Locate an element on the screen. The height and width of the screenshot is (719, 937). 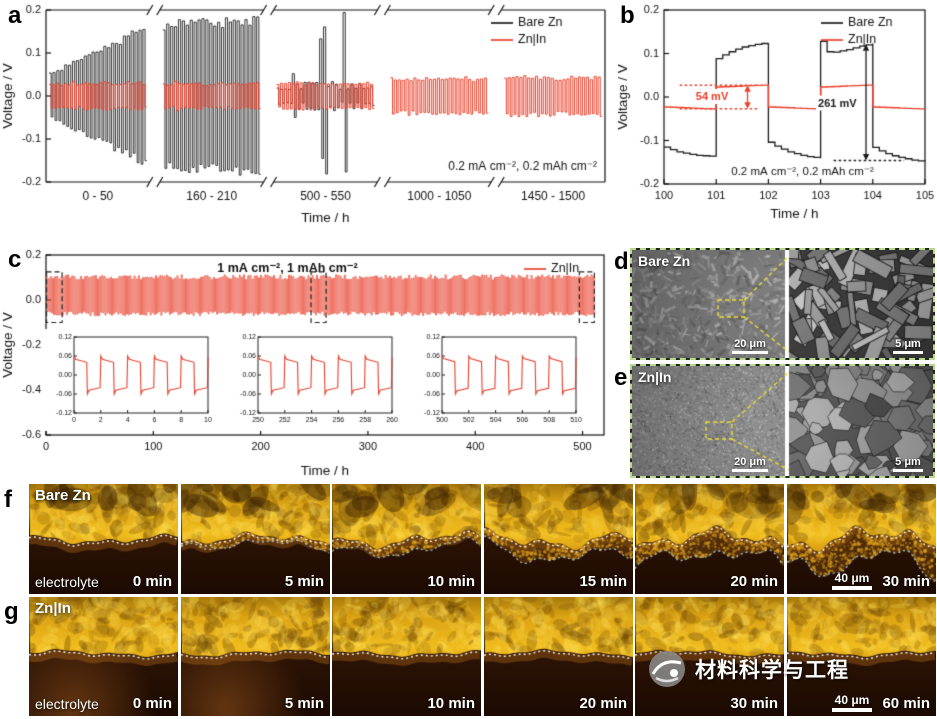
panel-letter-a: a is located at coordinates (15, 15).